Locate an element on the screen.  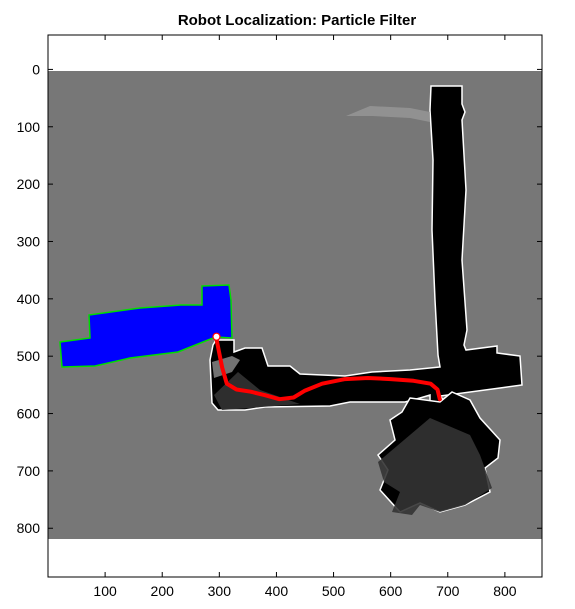
robot-pose-marker is located at coordinates (216, 336).